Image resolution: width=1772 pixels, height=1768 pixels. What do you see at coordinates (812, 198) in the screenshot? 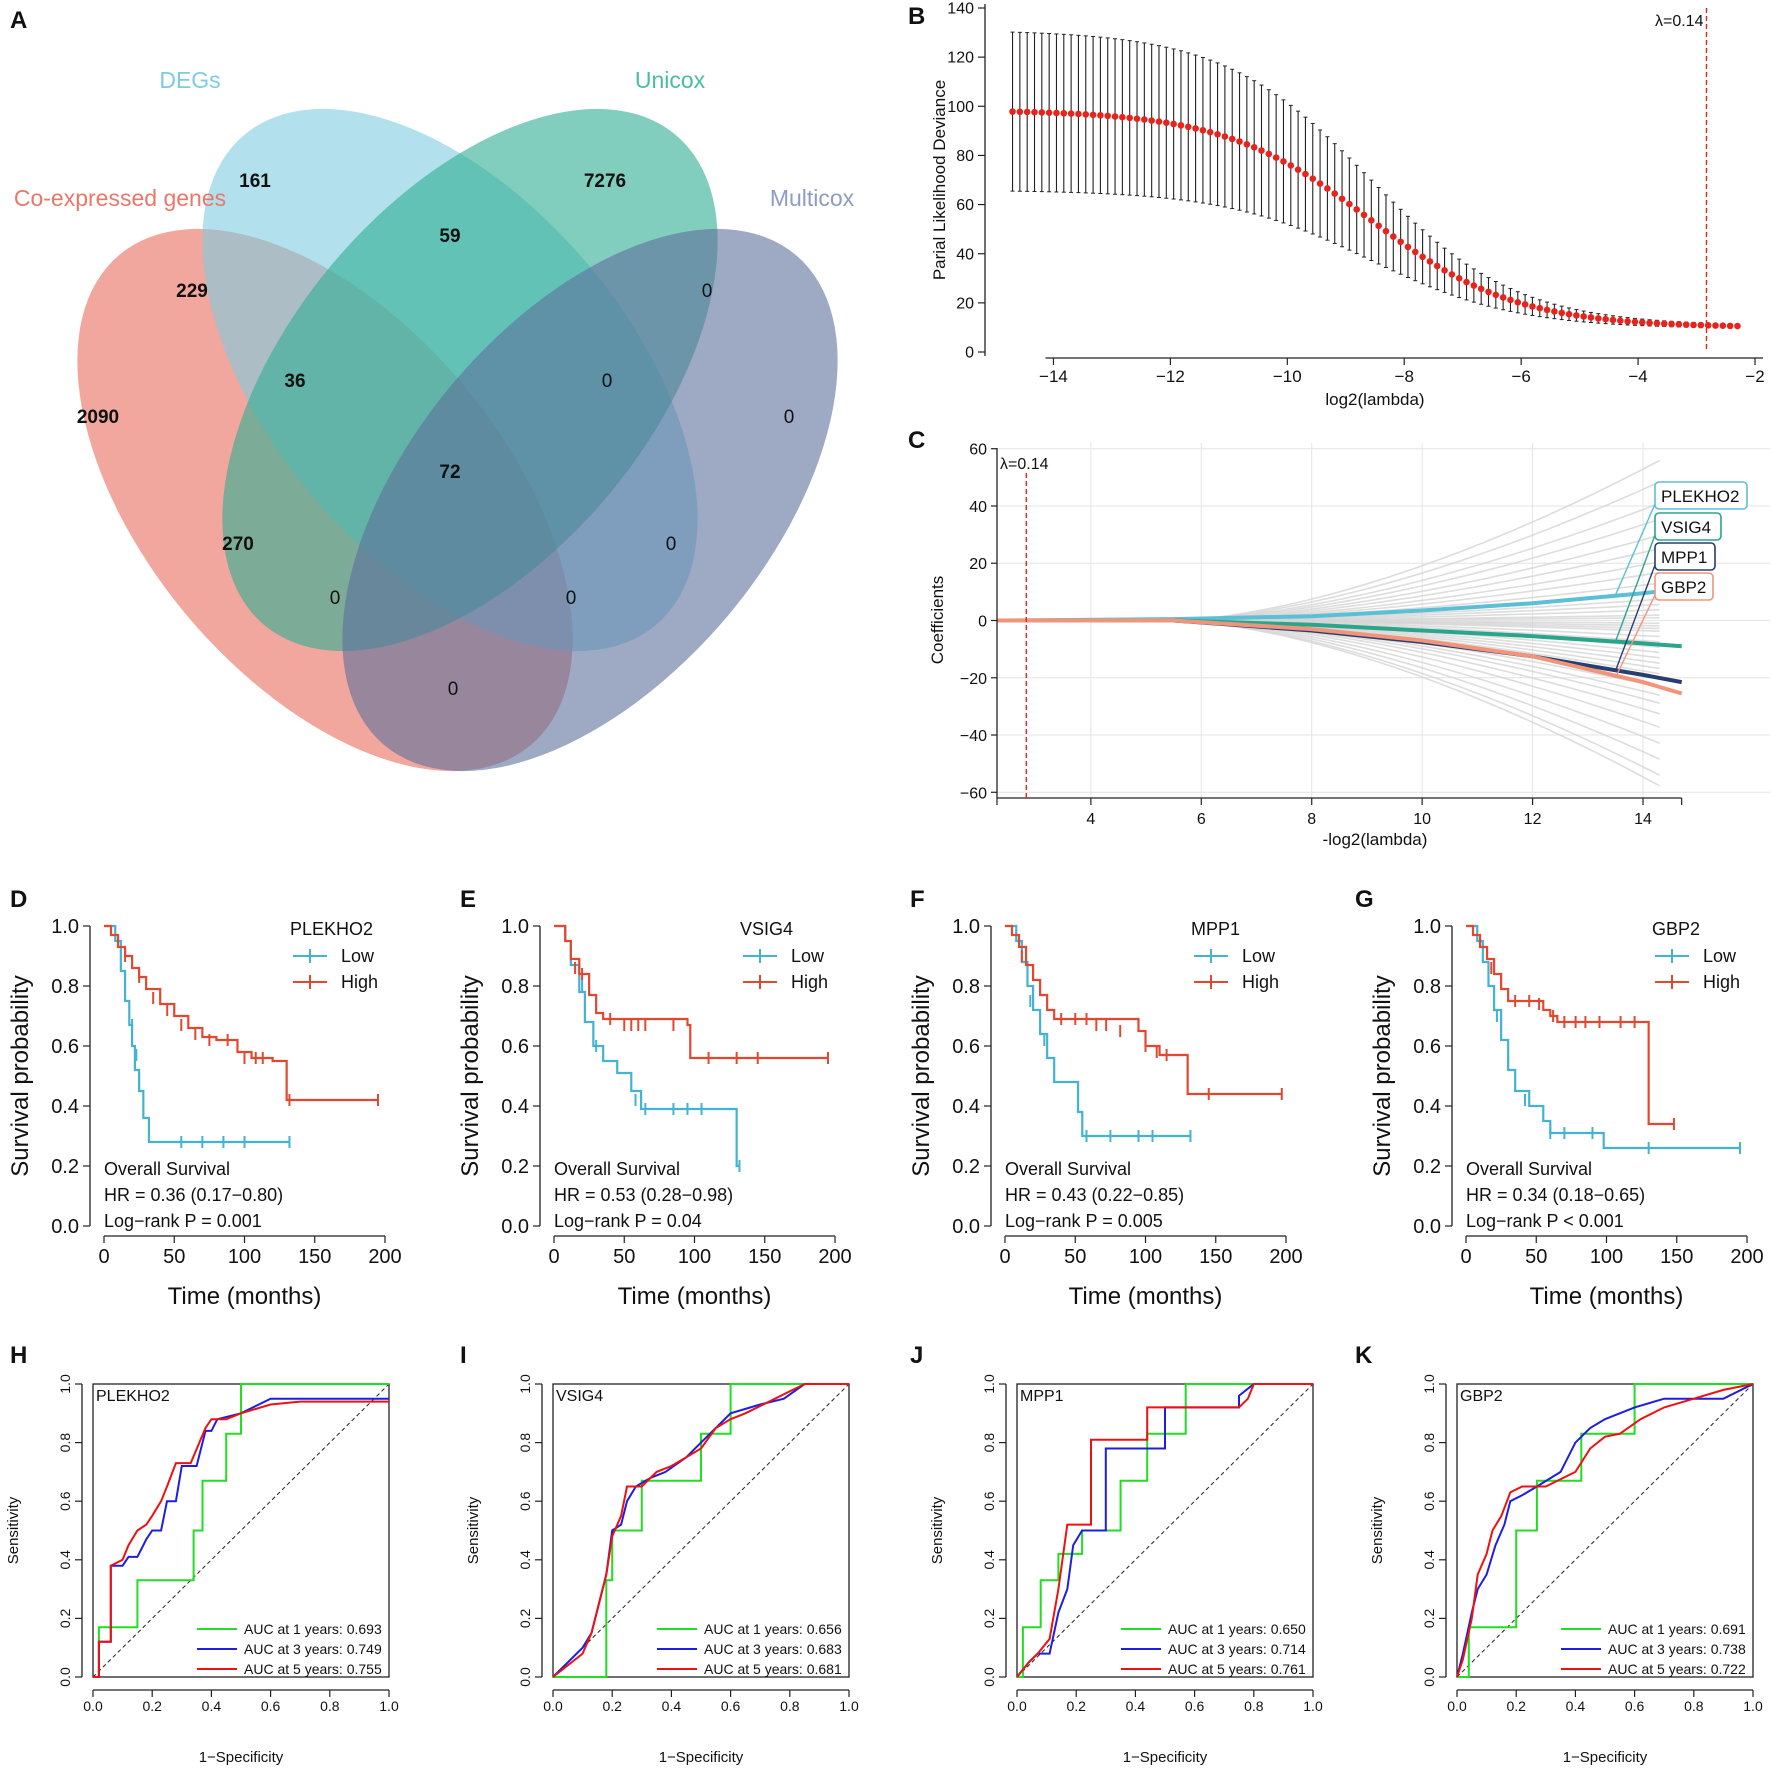
I see `venn-label-multicox: Multicox` at bounding box center [812, 198].